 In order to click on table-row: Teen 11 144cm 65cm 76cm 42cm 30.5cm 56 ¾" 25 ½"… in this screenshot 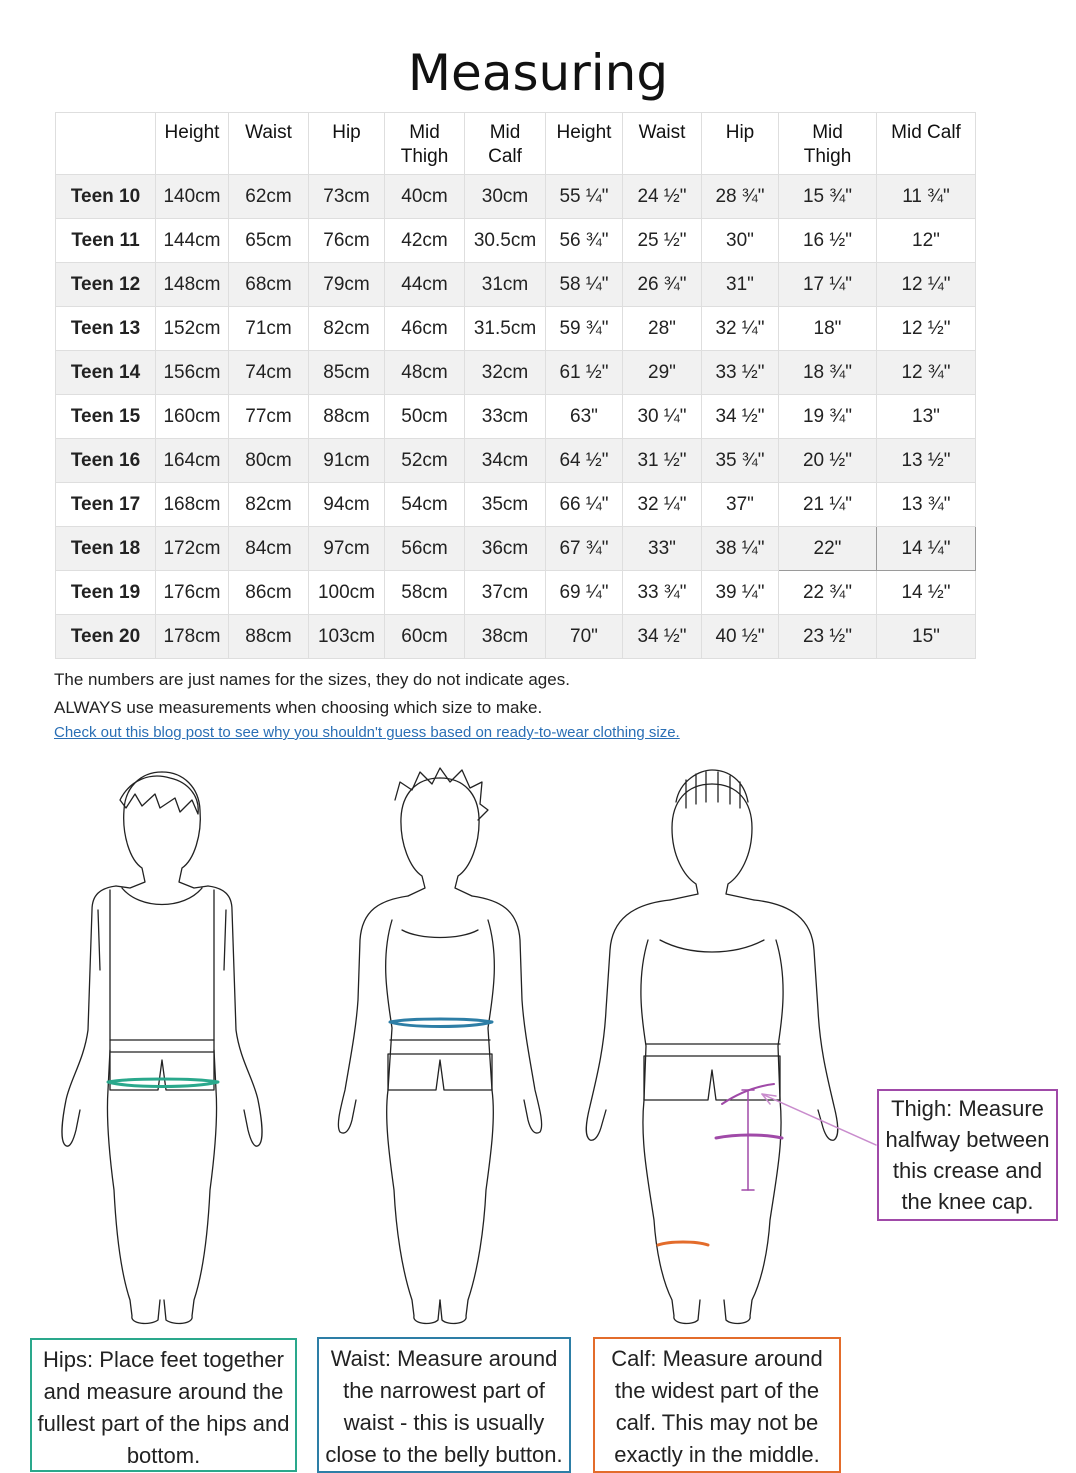, I will do `click(515, 240)`.